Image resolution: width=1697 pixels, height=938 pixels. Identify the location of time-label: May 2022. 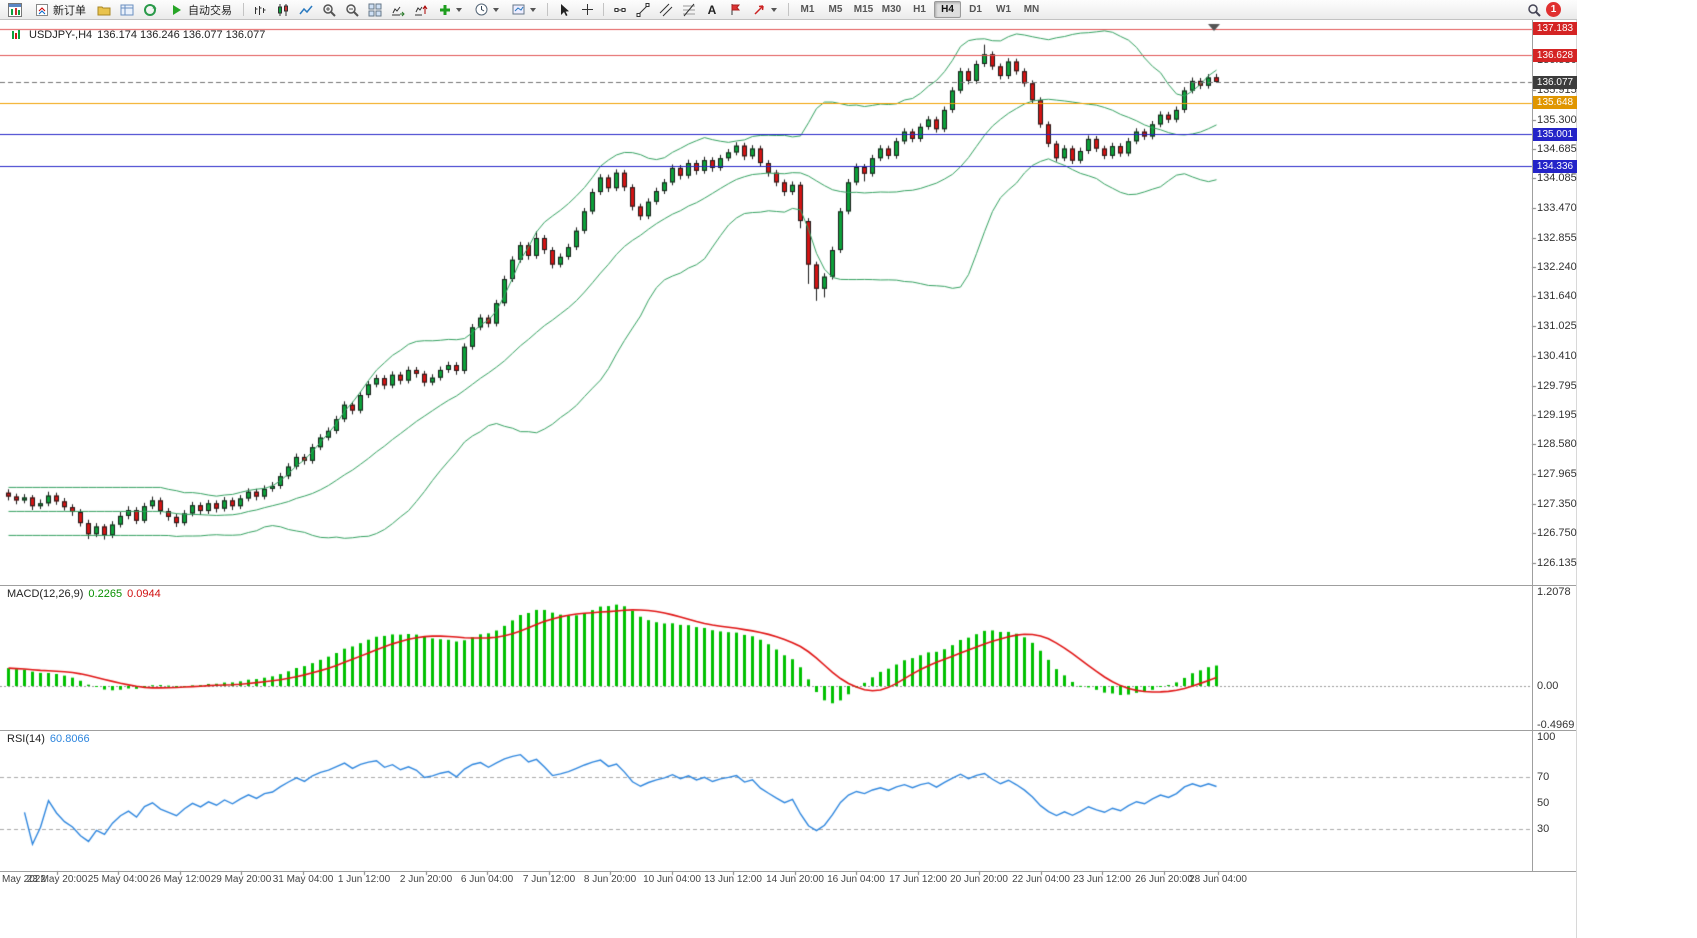
(24, 879).